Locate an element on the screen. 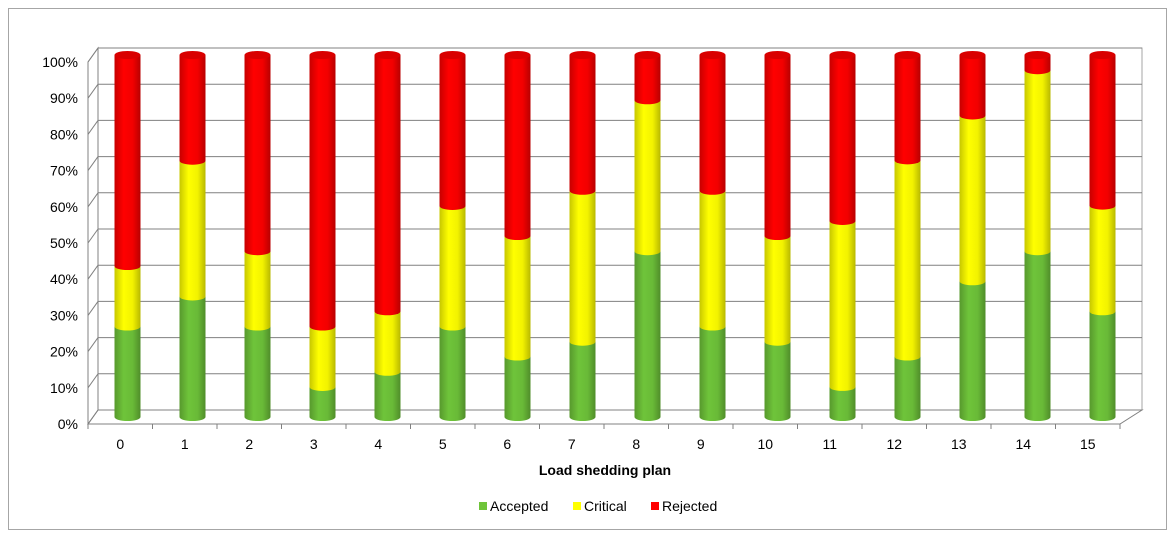  x-tick-label: 14 is located at coordinates (1023, 444).